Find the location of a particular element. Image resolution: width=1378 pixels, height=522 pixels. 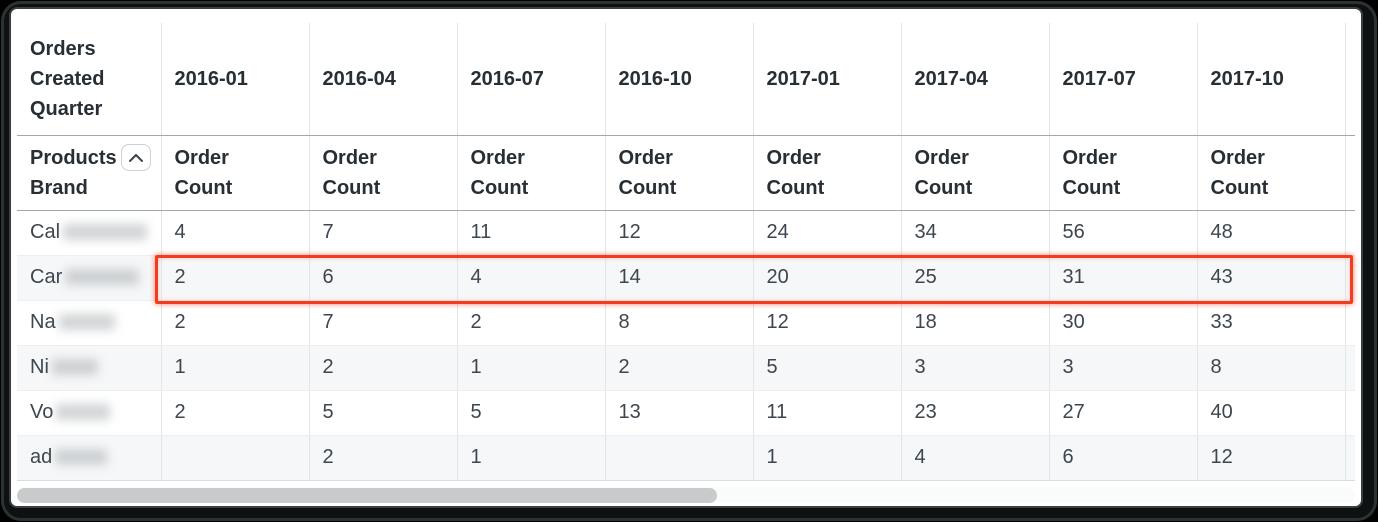

value-cell: 18 is located at coordinates (975, 323).